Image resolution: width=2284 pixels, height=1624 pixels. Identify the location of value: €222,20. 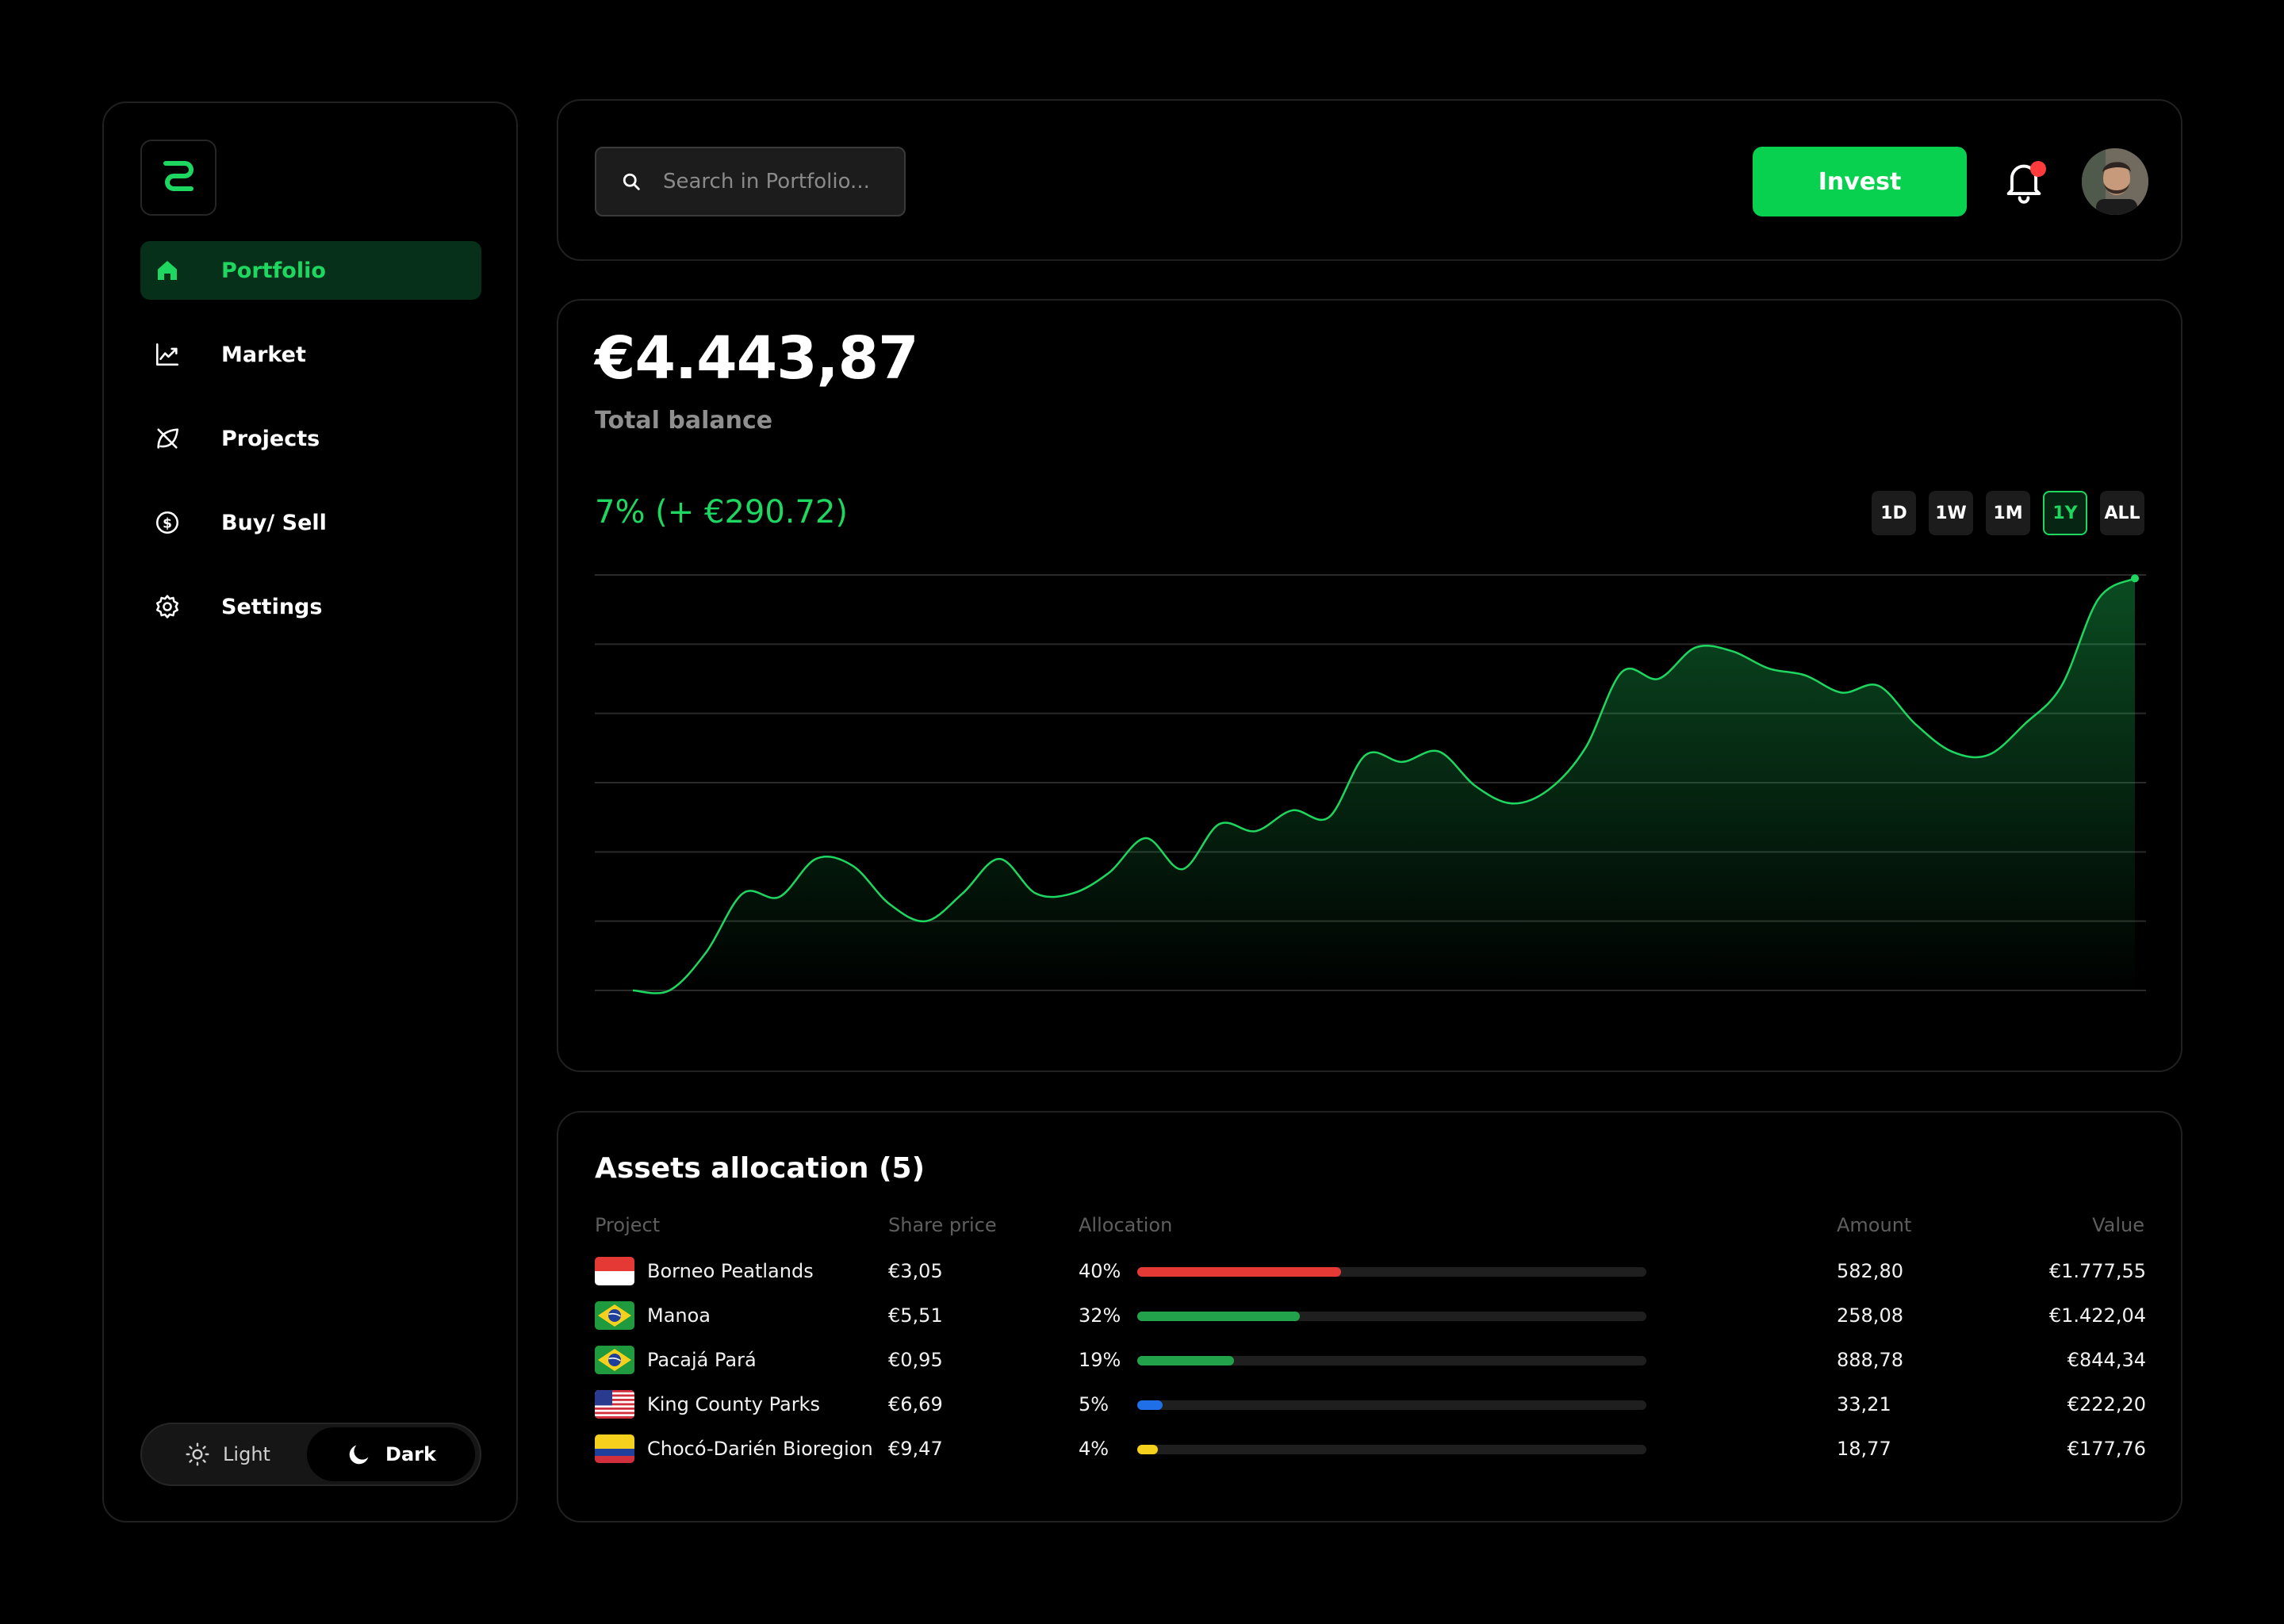
(2106, 1404).